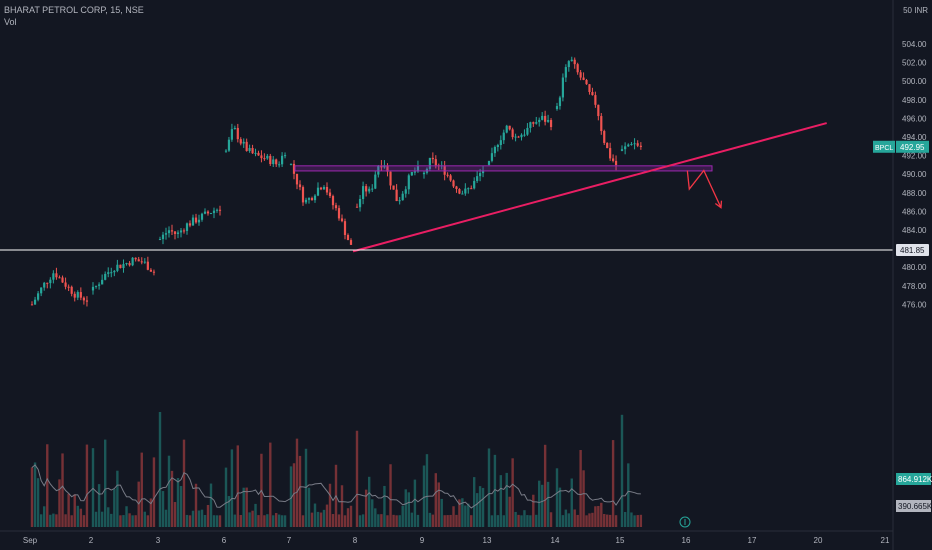  Describe the element at coordinates (914, 118) in the screenshot. I see `price-tick-label: 496.00` at that location.